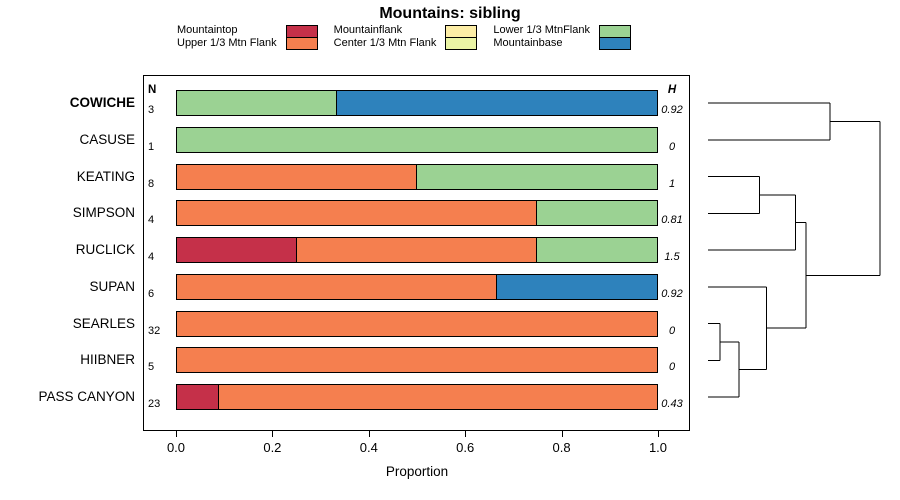 Image resolution: width=900 pixels, height=500 pixels. I want to click on row-label: SIMPSON, so click(103, 213).